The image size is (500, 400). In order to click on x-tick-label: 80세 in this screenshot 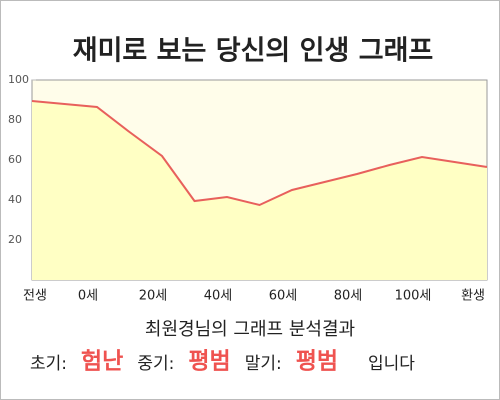, I will do `click(348, 296)`.